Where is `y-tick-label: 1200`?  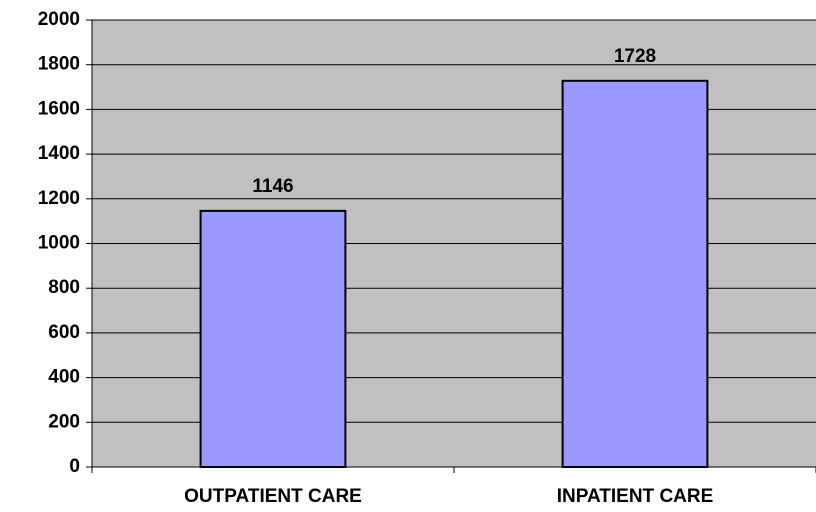 y-tick-label: 1200 is located at coordinates (59, 198).